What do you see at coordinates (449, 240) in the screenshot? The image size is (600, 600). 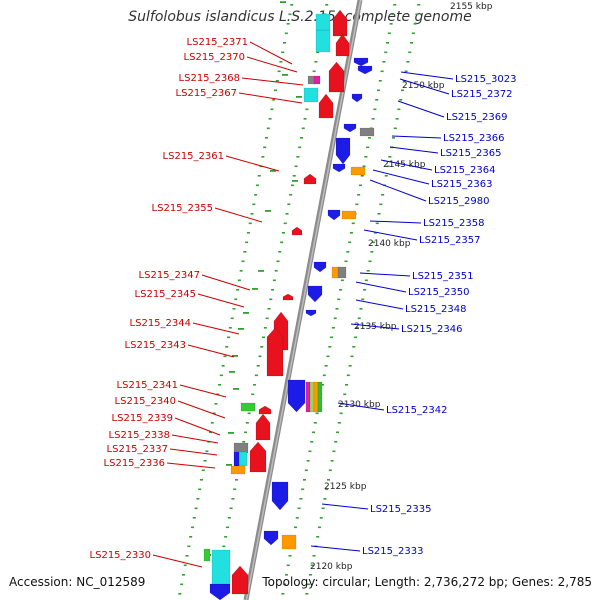 I see `reverse-gene-label: LS215_2357` at bounding box center [449, 240].